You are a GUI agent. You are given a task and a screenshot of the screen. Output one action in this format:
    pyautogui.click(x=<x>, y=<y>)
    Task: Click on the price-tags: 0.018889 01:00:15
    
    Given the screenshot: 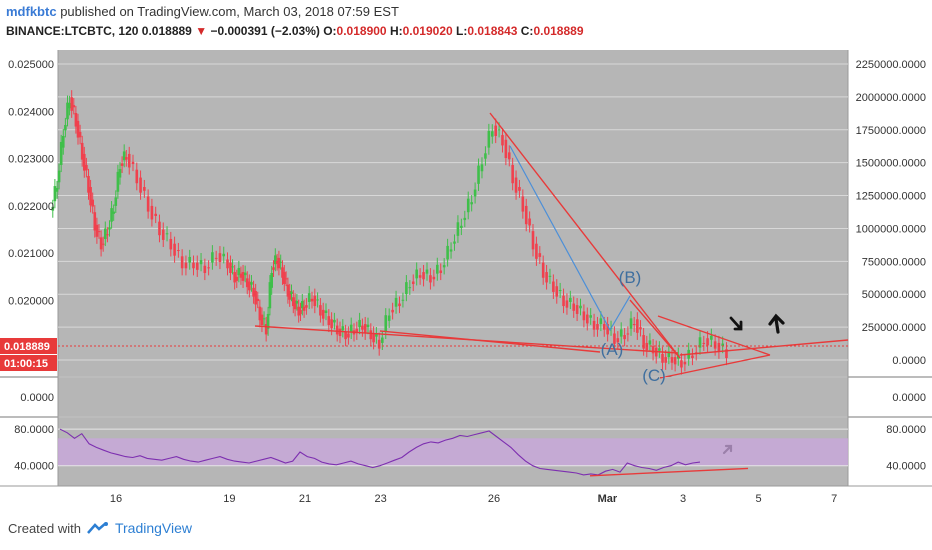 What is the action you would take?
    pyautogui.click(x=28, y=354)
    